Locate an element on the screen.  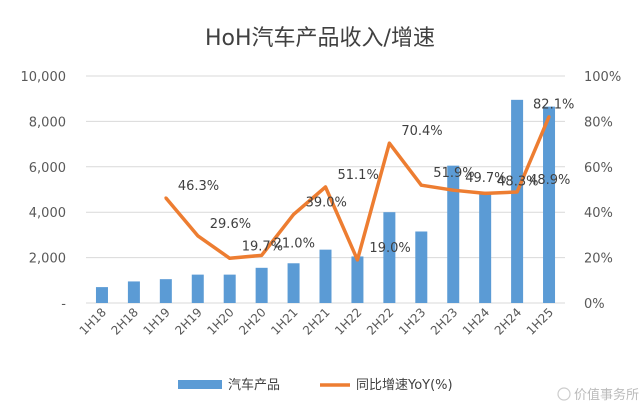
legend-label-line: 同比增速YoY(%) is located at coordinates (404, 385).